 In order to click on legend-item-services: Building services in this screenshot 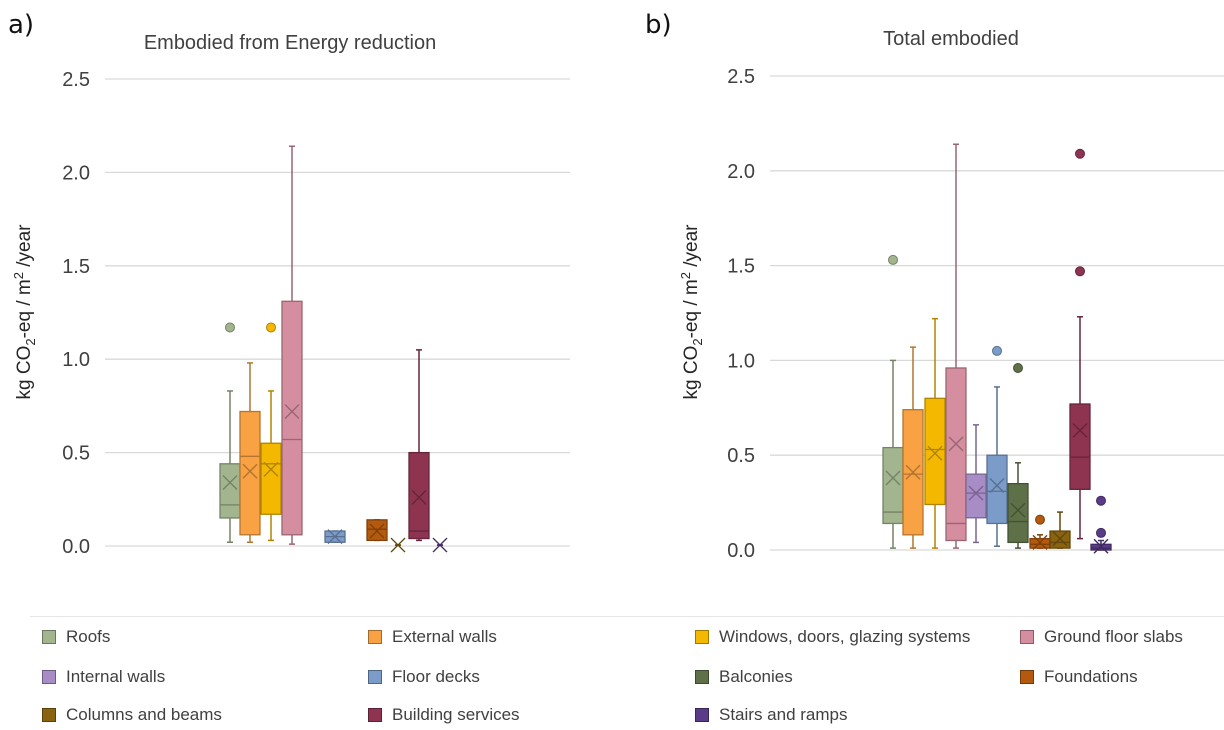, I will do `click(444, 715)`.